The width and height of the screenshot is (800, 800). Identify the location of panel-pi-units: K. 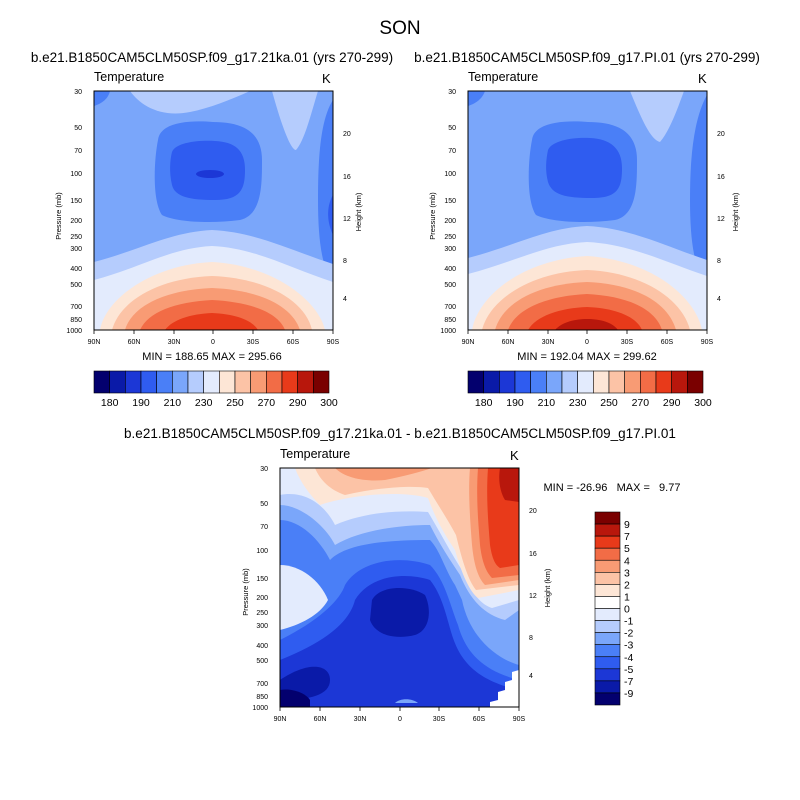
(702, 78).